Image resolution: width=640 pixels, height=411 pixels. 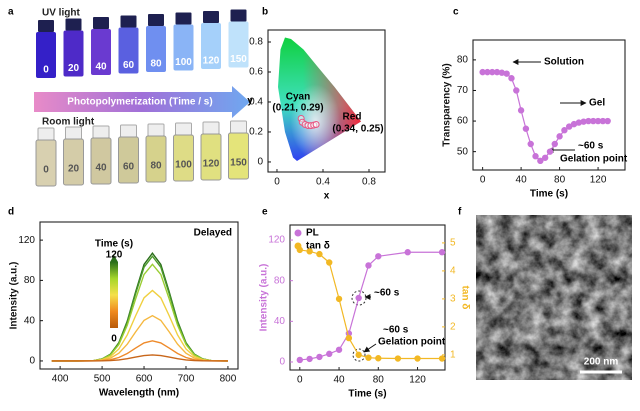 What do you see at coordinates (256, 102) in the screenshot?
I see `y-tick-label: 0.4` at bounding box center [256, 102].